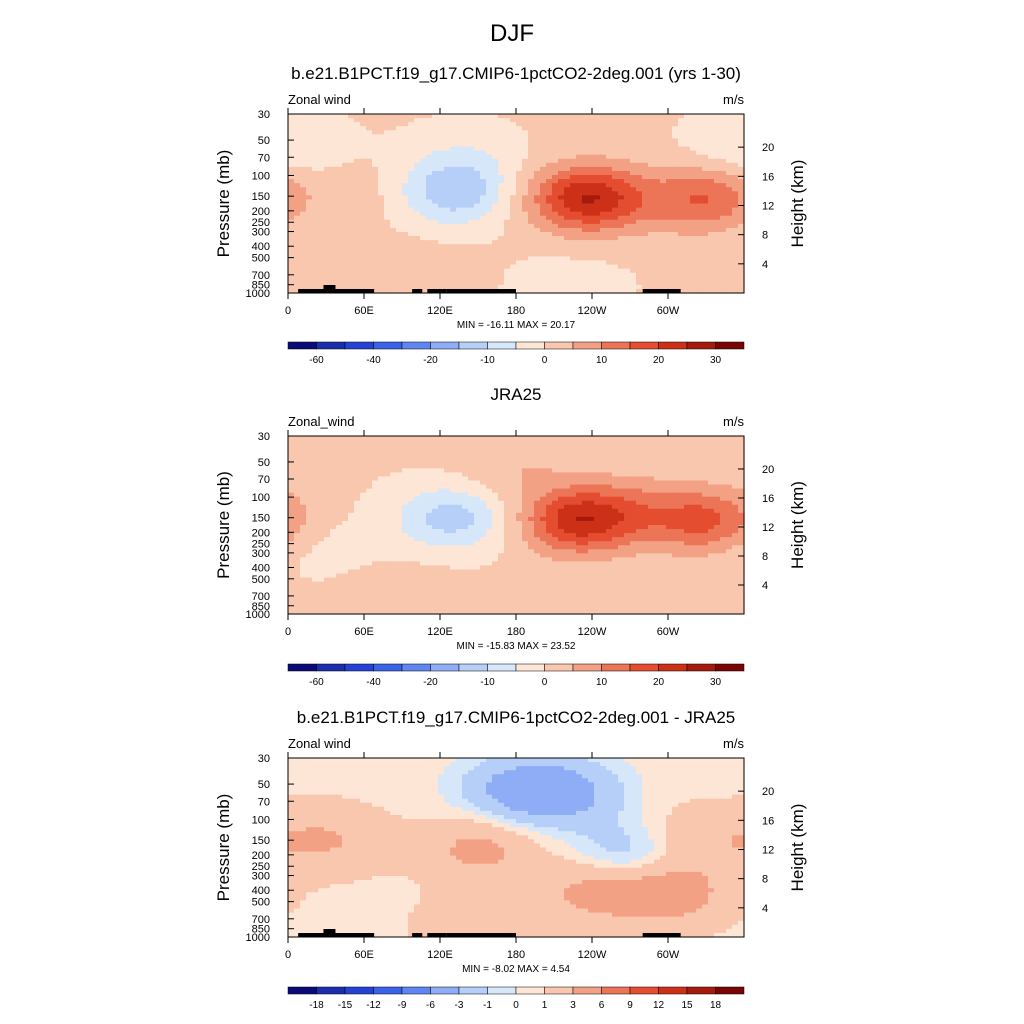 Image resolution: width=1024 pixels, height=1024 pixels. What do you see at coordinates (261, 212) in the screenshot?
I see `y-tick-label: 200` at bounding box center [261, 212].